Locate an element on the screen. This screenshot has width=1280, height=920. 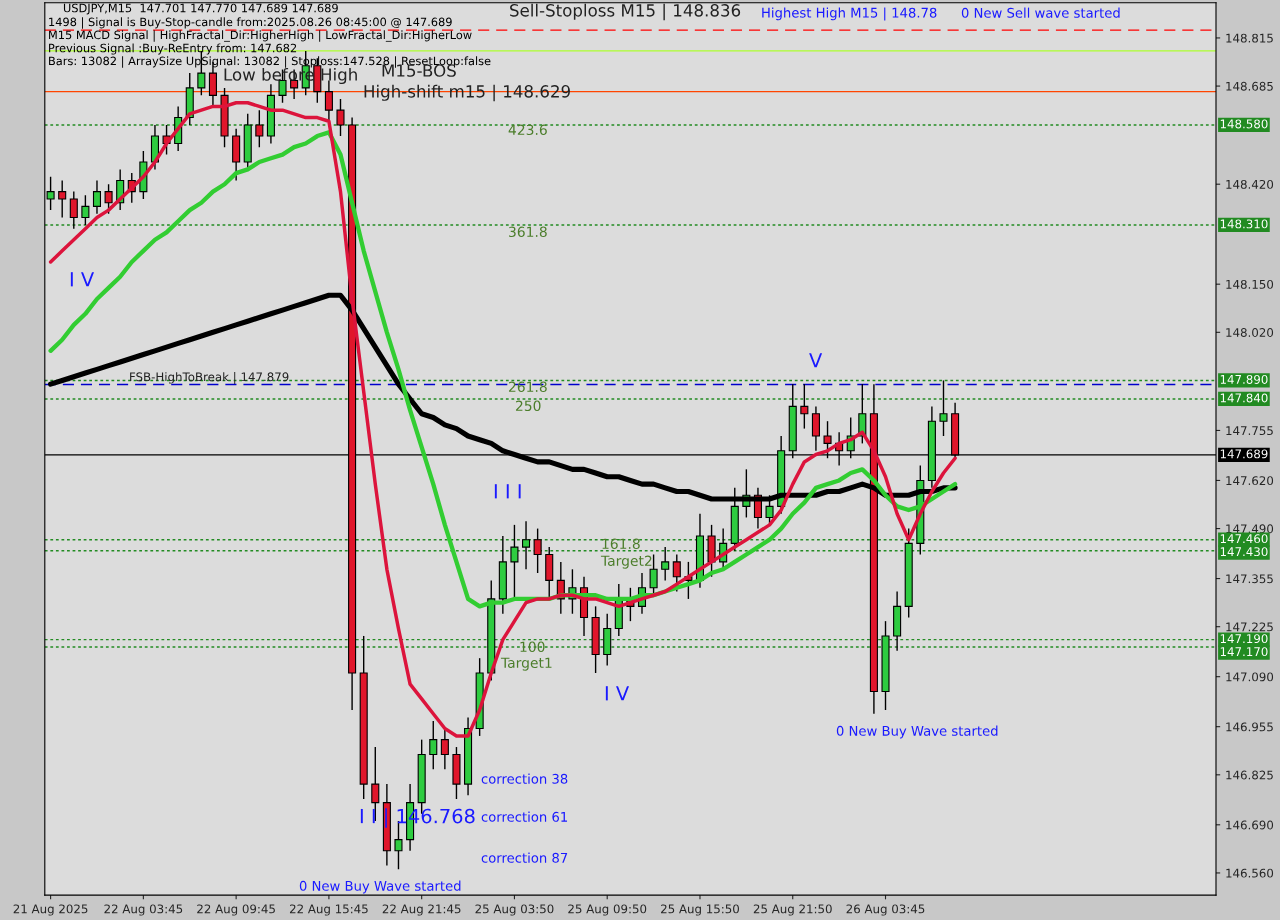
annotation: correction 87 is located at coordinates (524, 857).